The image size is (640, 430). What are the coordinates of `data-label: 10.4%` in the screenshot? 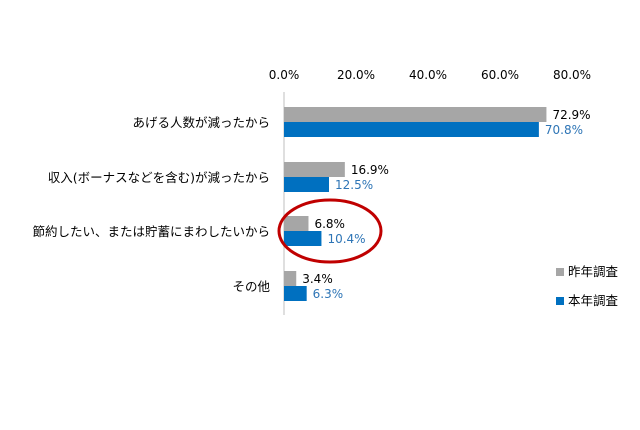 It's located at (346, 239).